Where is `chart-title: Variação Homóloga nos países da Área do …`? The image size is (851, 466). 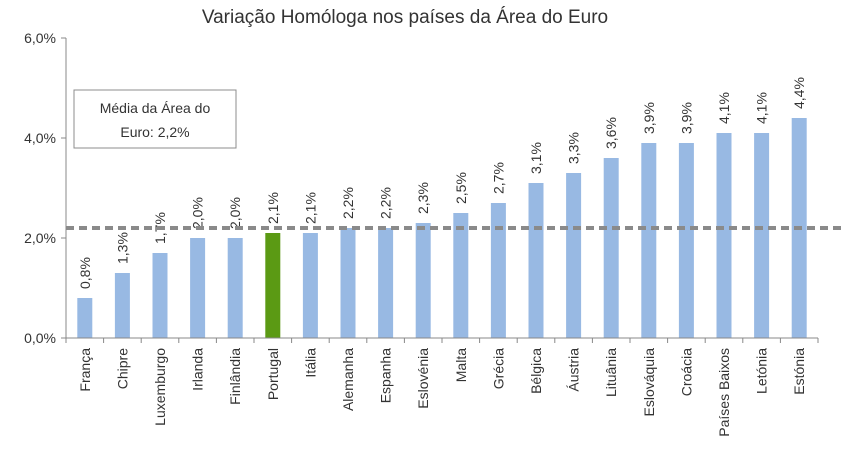 chart-title: Variação Homóloga nos países da Área do … is located at coordinates (405, 17).